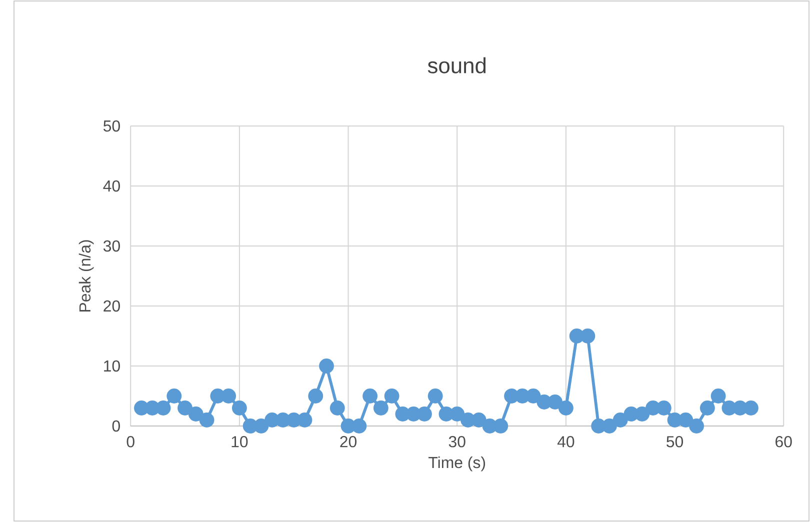  I want to click on y-tick-label: 20, so click(112, 306).